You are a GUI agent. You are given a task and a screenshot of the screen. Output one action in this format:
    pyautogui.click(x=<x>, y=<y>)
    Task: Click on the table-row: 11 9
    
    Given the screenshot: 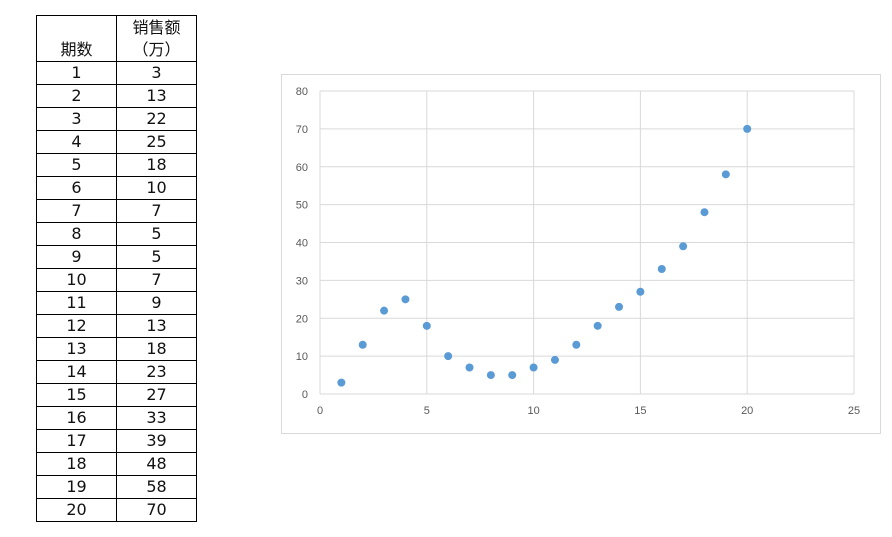 What is the action you would take?
    pyautogui.click(x=116, y=303)
    